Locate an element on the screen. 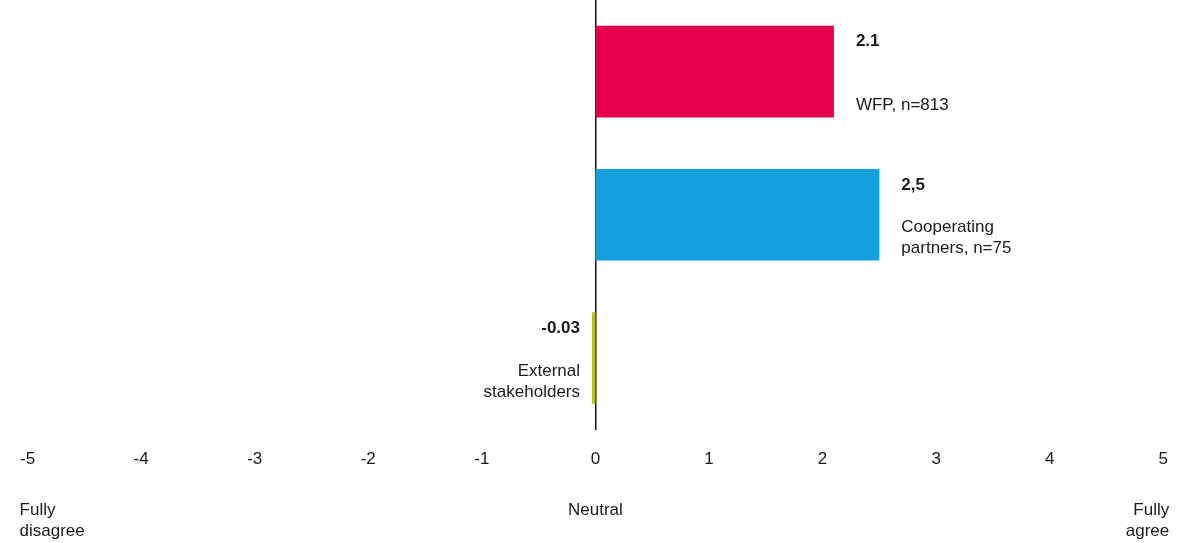  x-tick-label: 3 is located at coordinates (936, 459).